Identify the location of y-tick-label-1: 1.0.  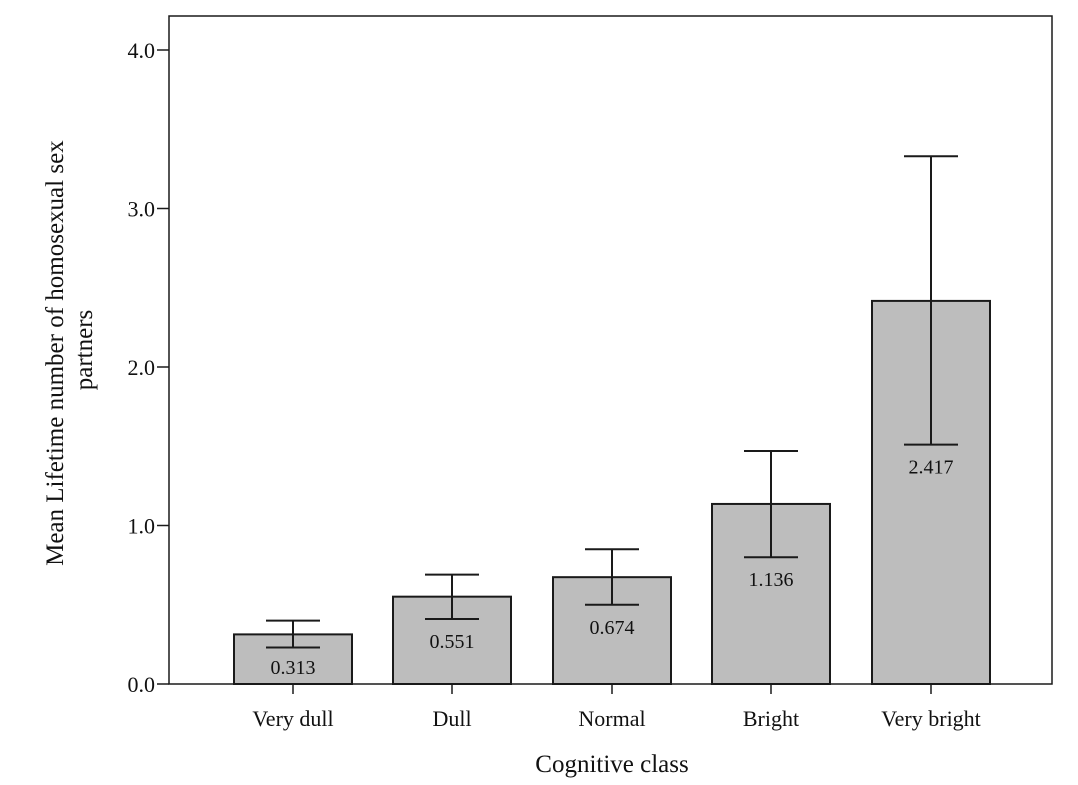
(142, 526).